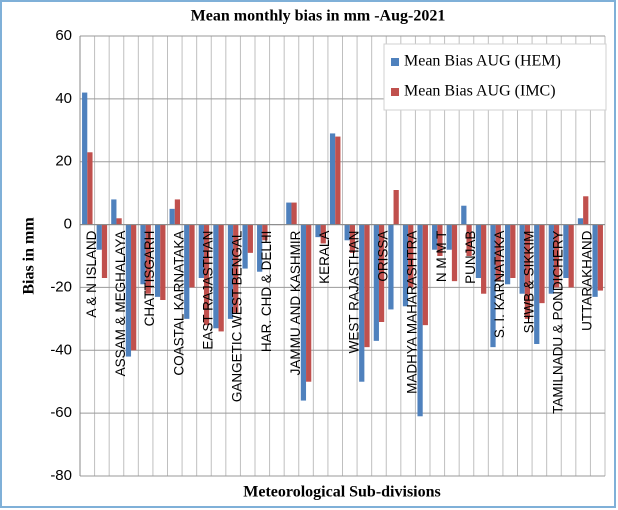 Image resolution: width=618 pixels, height=510 pixels. I want to click on y-tick-label: 40, so click(63, 98).